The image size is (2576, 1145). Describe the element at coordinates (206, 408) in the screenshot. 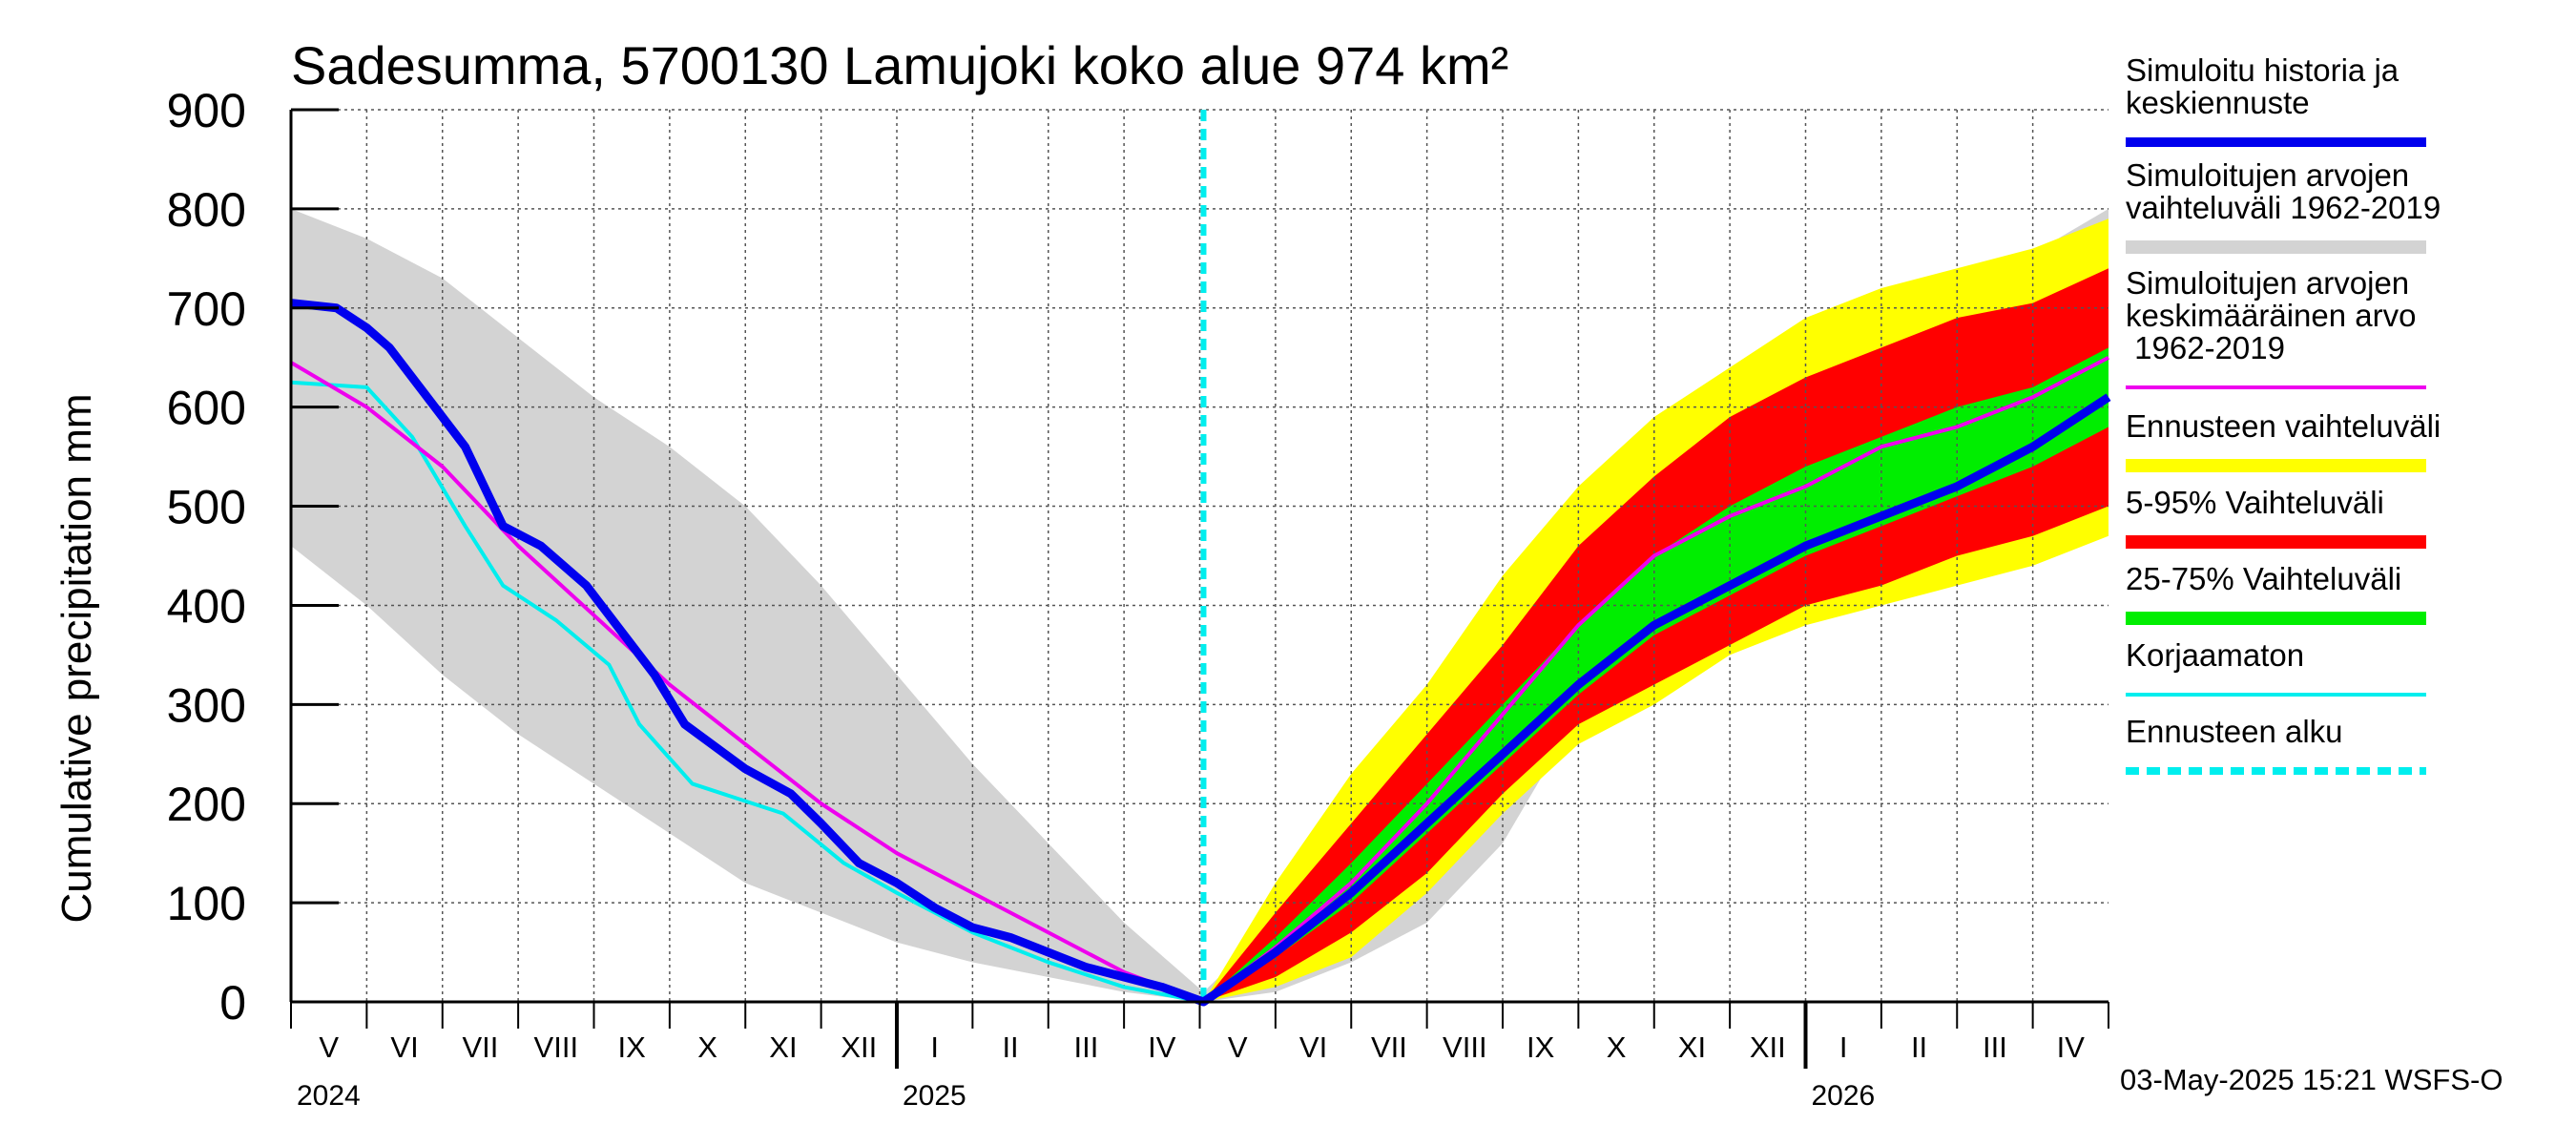

I see `y-tick-label: 600` at that location.